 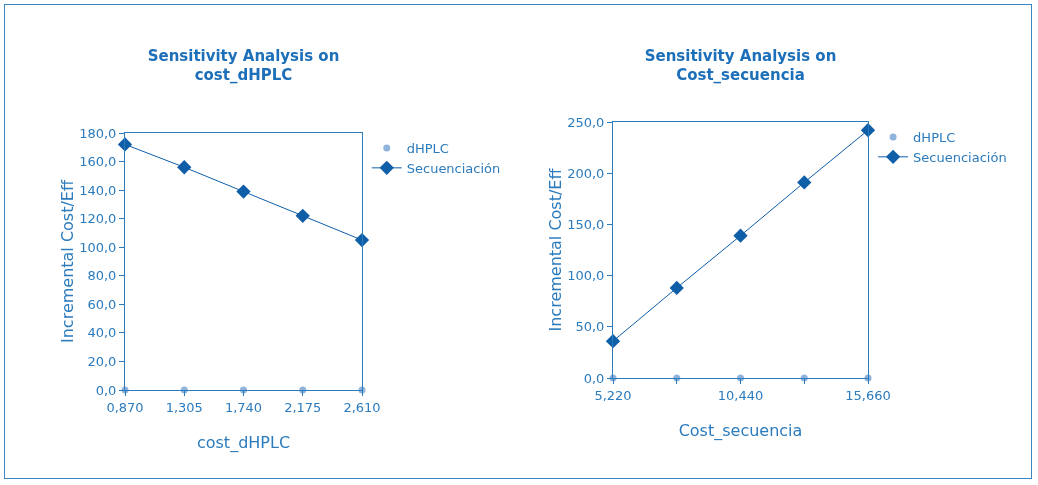 What do you see at coordinates (740, 65) in the screenshot?
I see `chart-title: Sensitivity Analysis on Cost_secuencia` at bounding box center [740, 65].